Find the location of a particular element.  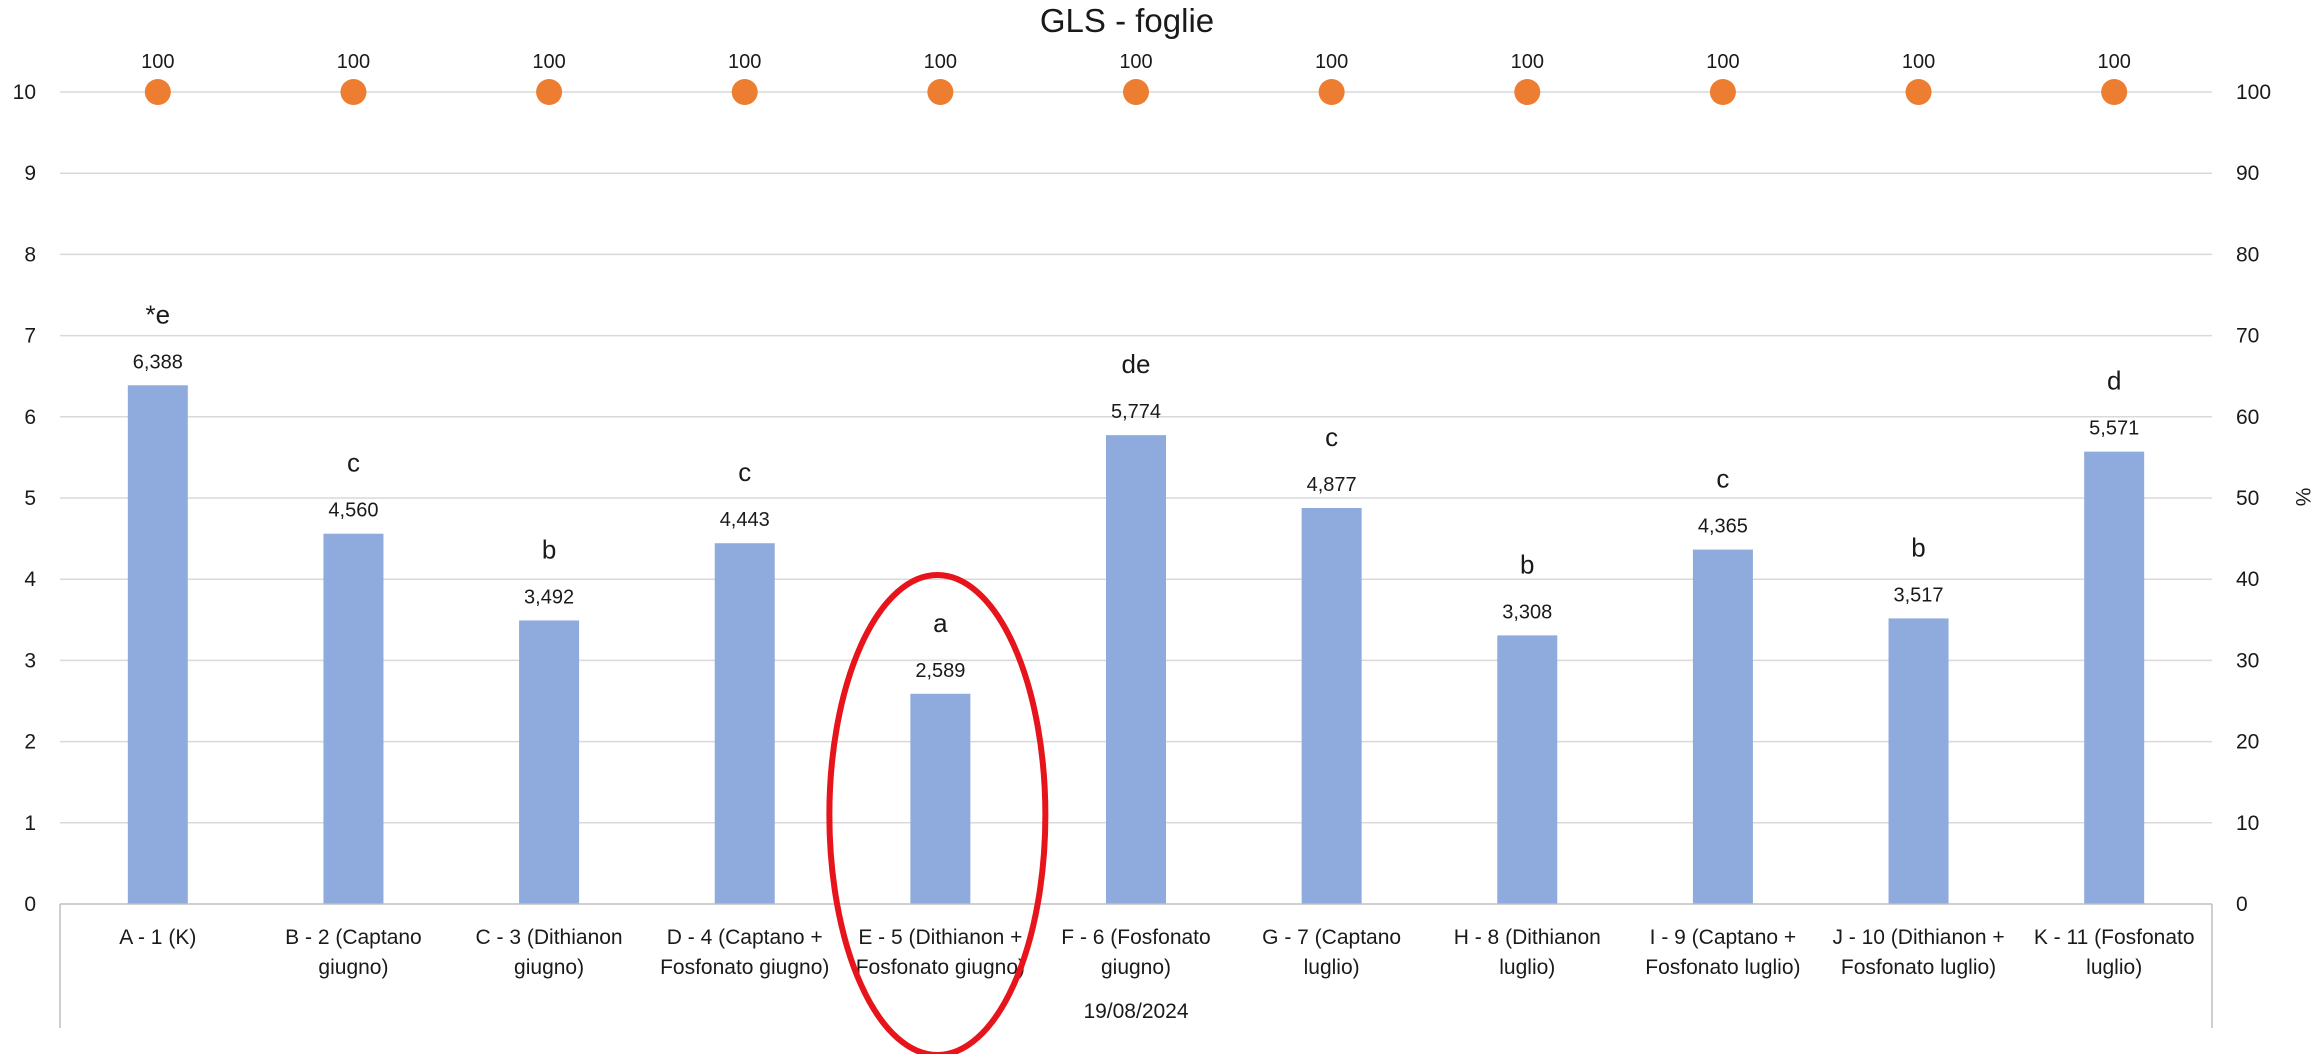

right-tick-label: 100 is located at coordinates (2253, 92).